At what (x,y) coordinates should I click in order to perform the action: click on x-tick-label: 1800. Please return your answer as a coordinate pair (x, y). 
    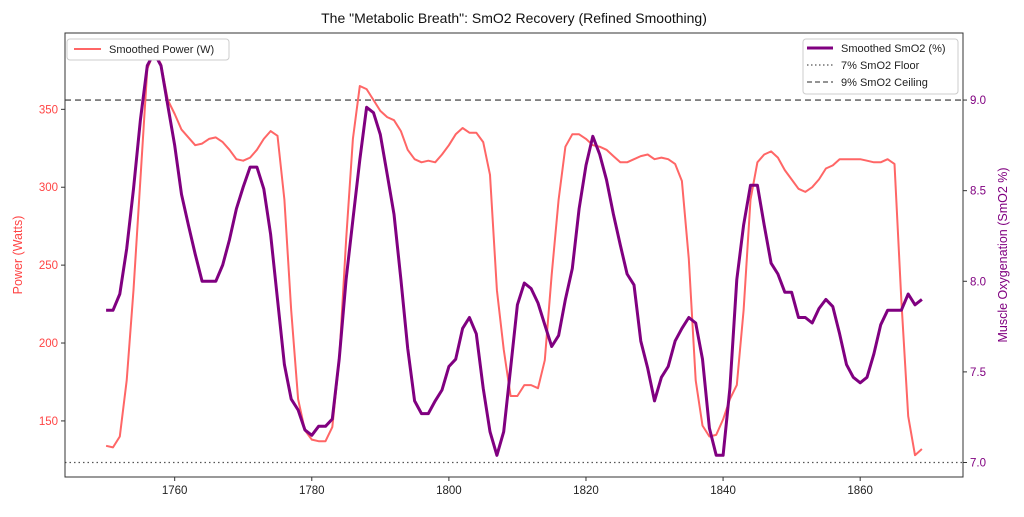
    Looking at the image, I should click on (449, 491).